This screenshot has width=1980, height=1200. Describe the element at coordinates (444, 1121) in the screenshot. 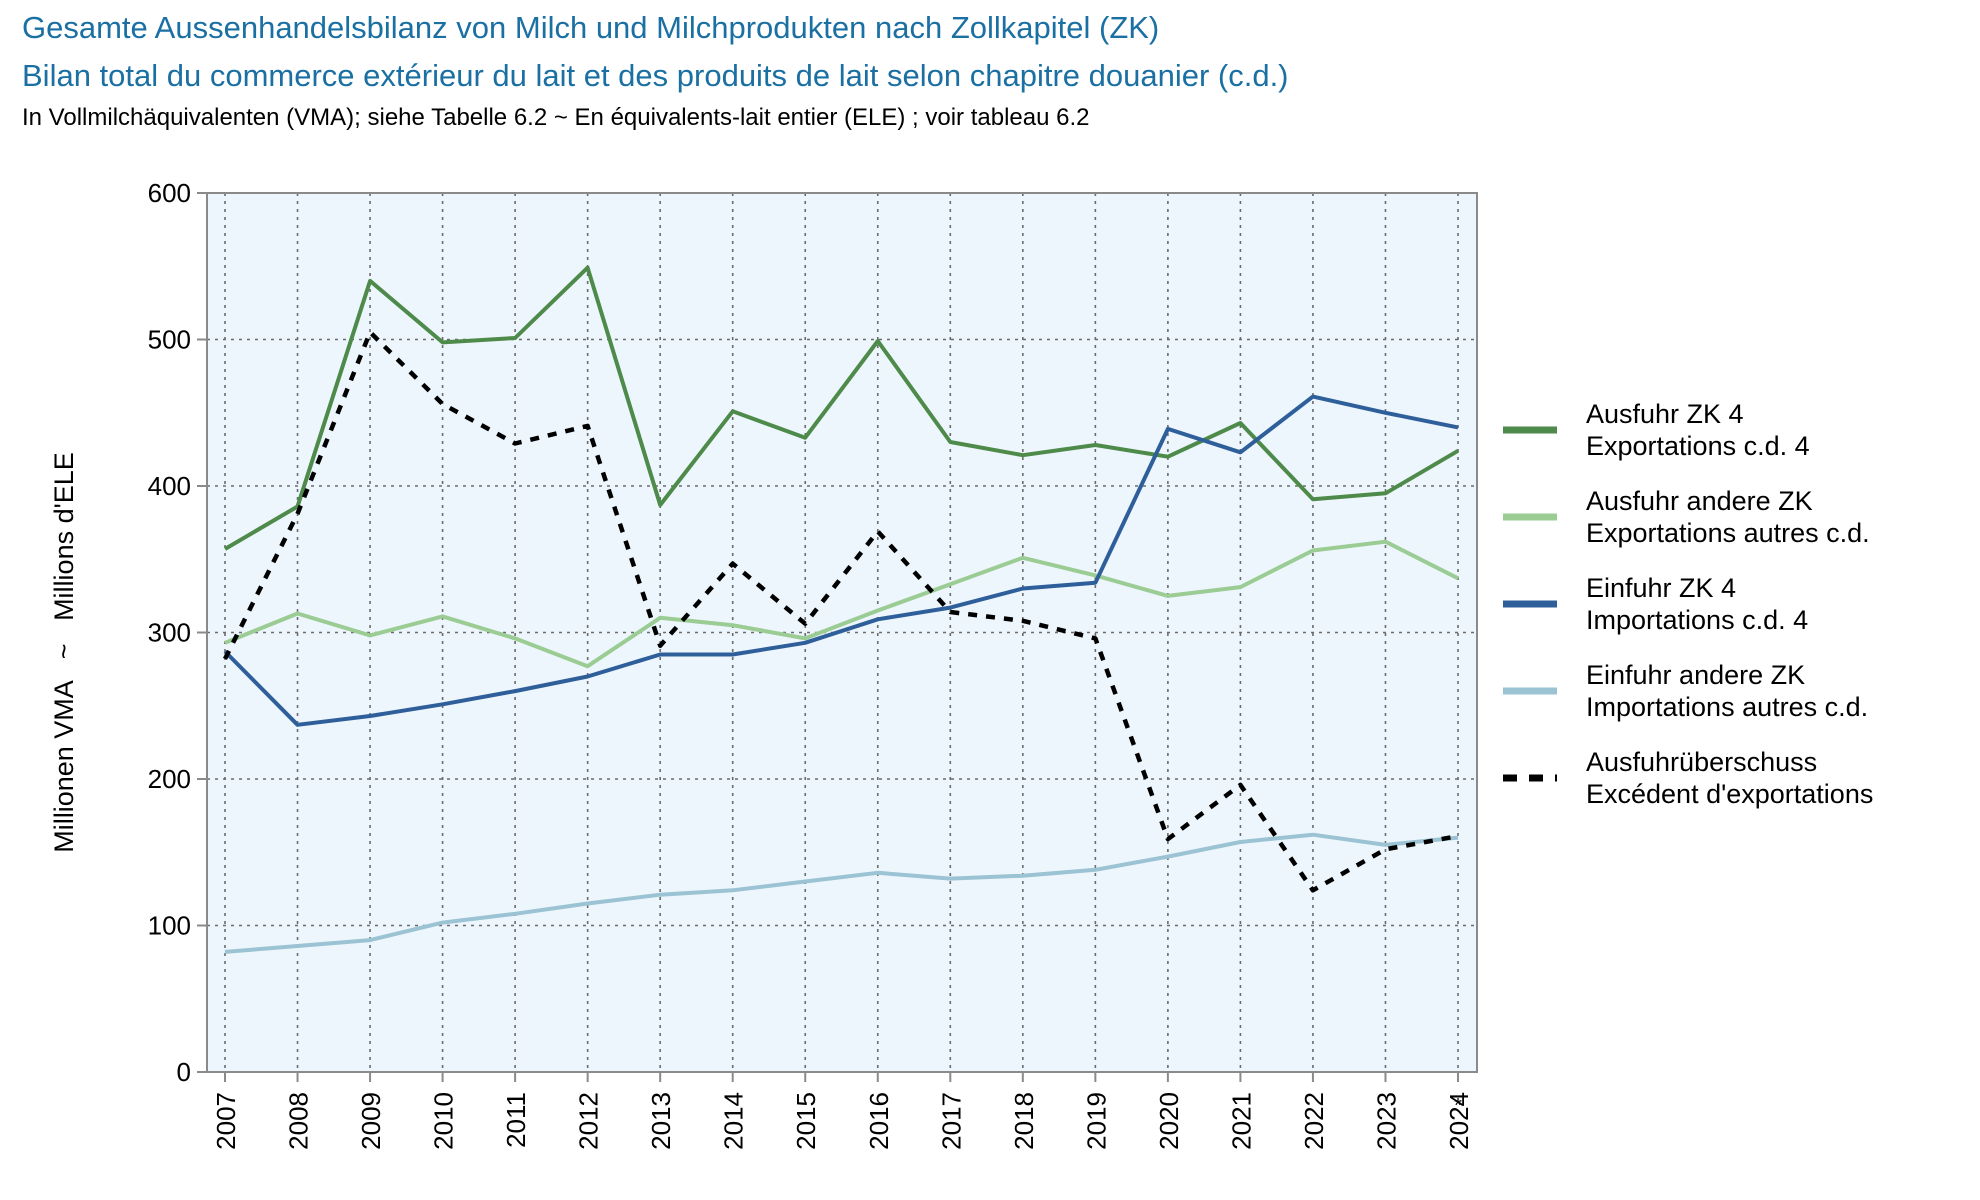

I see `x-tick-label: 2010` at that location.